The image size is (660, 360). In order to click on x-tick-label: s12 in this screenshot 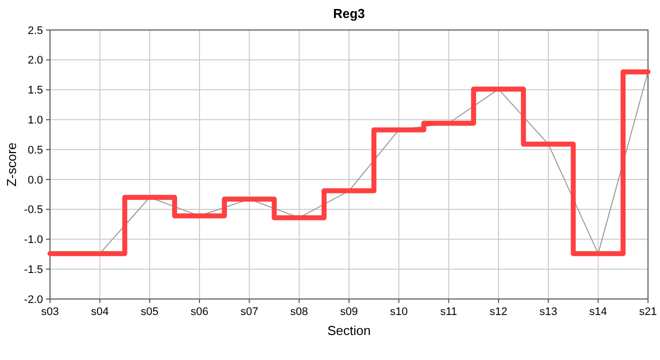, I will do `click(499, 312)`.